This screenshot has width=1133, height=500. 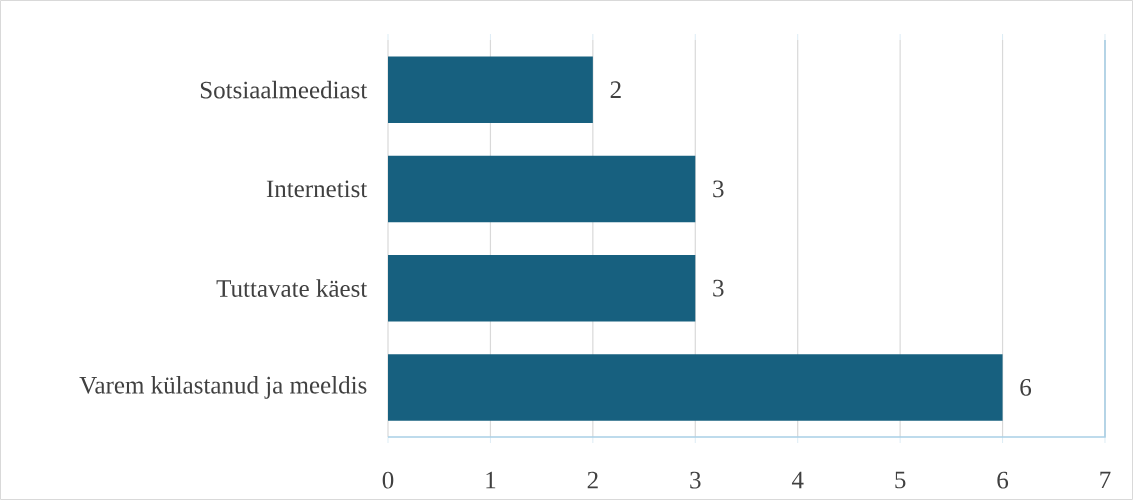 What do you see at coordinates (1026, 387) in the screenshot?
I see `data-label: 6` at bounding box center [1026, 387].